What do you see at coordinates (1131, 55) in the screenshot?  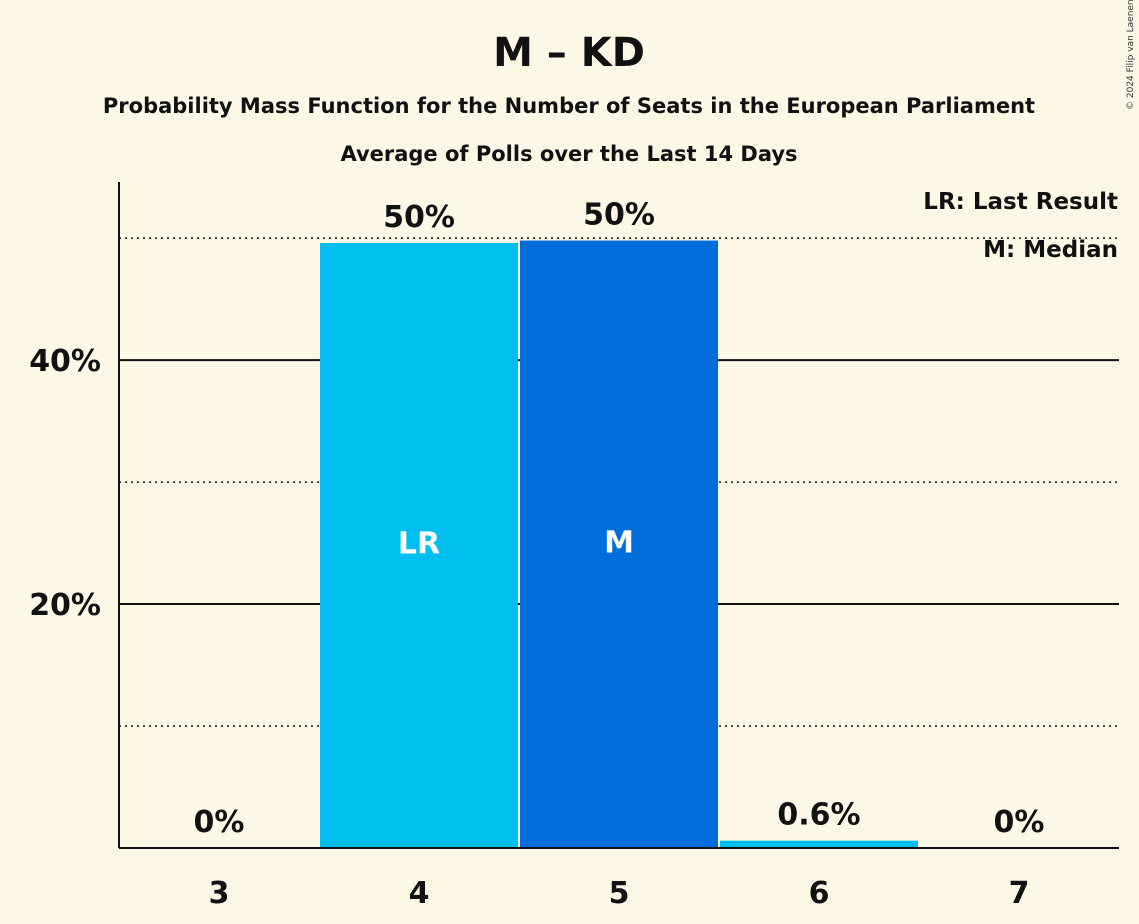 I see `copyright-note: © 2024 Filip van Laenen` at bounding box center [1131, 55].